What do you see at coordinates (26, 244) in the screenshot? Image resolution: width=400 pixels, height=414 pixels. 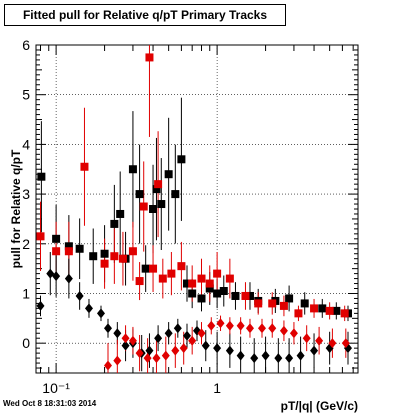 I see `y-tick-label: 2` at bounding box center [26, 244].